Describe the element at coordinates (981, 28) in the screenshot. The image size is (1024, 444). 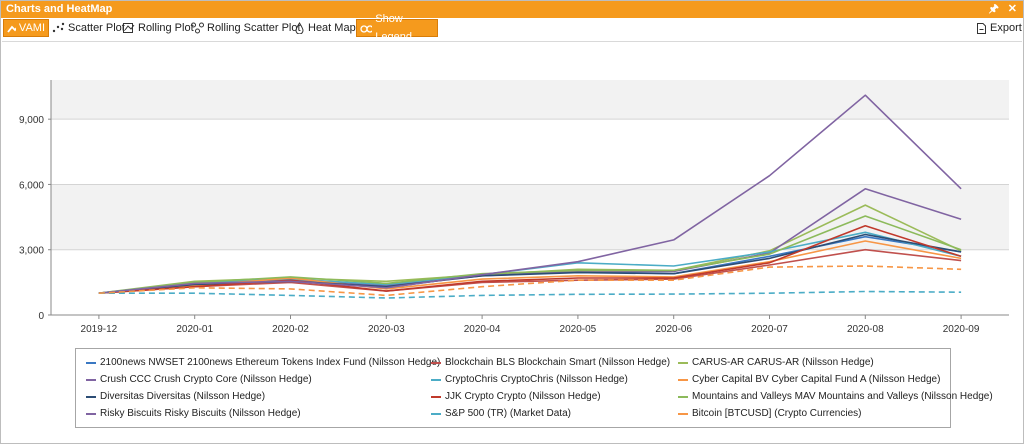
I see `export-file-icon` at that location.